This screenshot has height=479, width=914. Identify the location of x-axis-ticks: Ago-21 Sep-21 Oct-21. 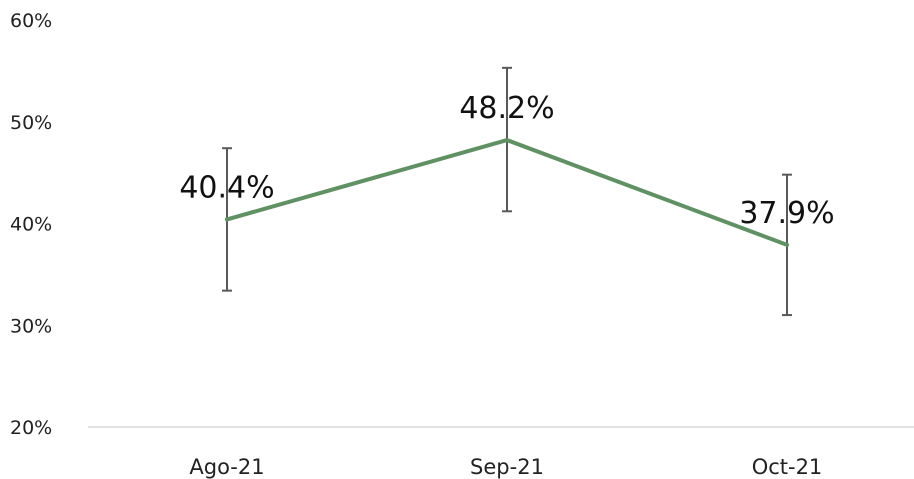
(505, 467).